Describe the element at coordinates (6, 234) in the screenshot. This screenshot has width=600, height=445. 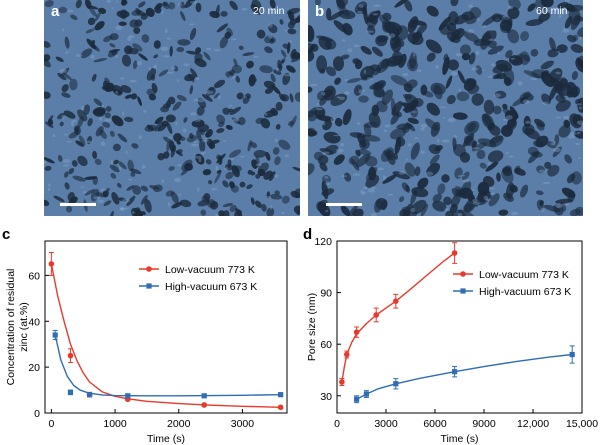
I see `panel-label-c: c` at that location.